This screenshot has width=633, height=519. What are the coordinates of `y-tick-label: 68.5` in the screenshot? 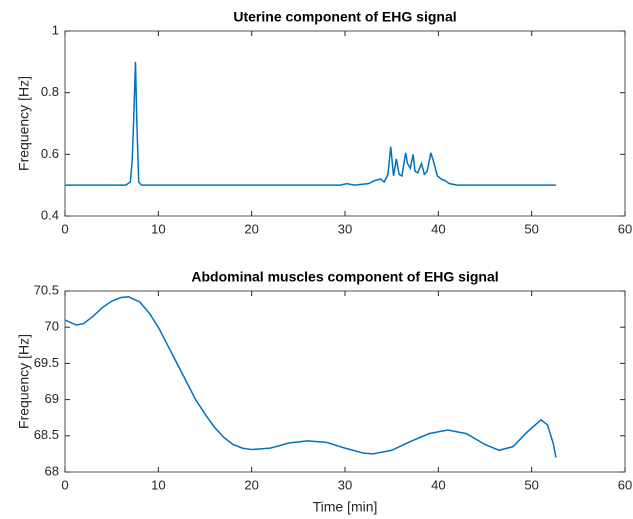 It's located at (46, 434).